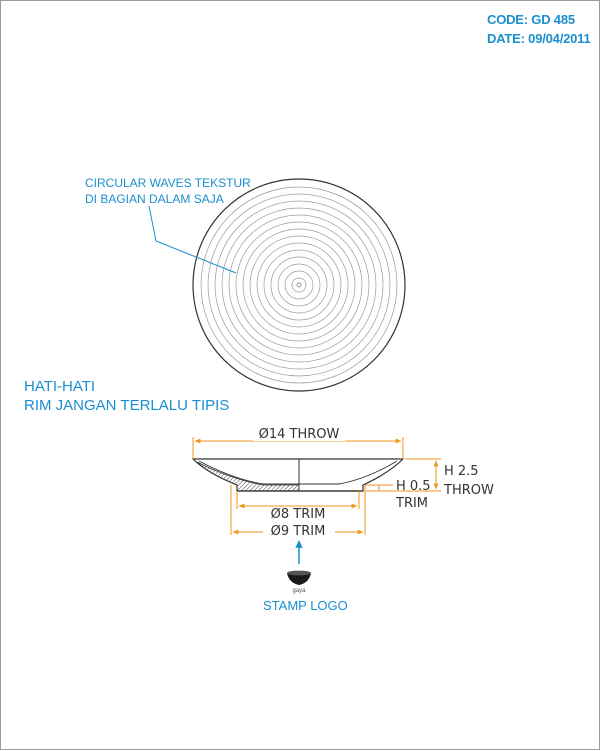 This screenshot has width=600, height=751. Describe the element at coordinates (154, 199) in the screenshot. I see `texture-note-line2: DI BAGIAN DALAM SAJA` at that location.